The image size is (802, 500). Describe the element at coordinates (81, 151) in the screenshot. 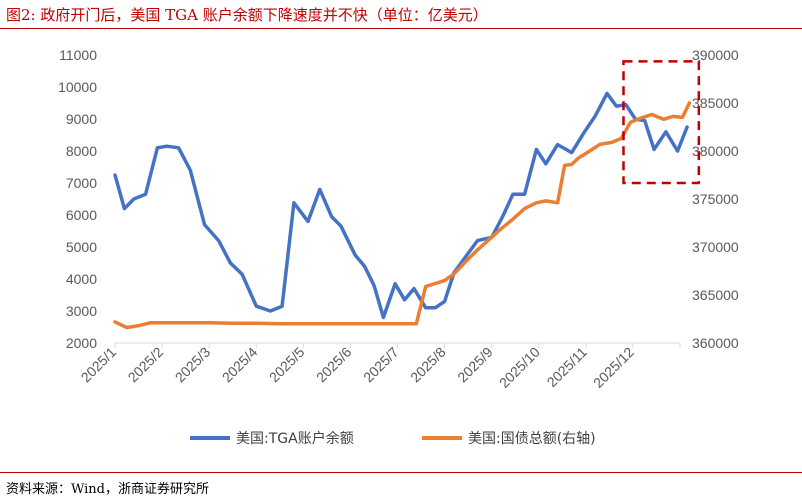

I see `y-left-tick-label: 8000` at that location.